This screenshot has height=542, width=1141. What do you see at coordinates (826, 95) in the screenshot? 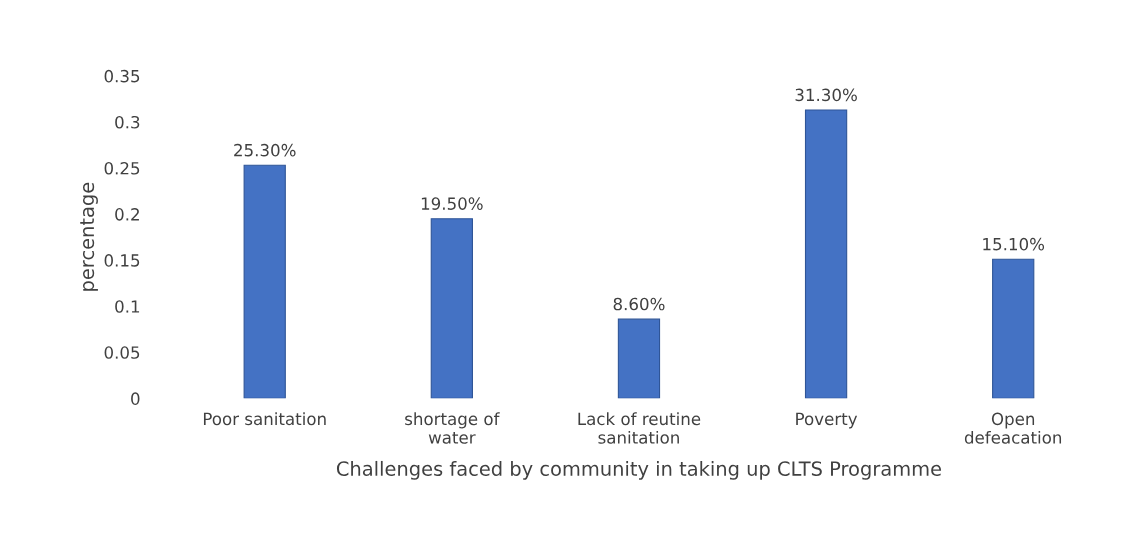
I see `data-label: 31.30%` at bounding box center [826, 95].